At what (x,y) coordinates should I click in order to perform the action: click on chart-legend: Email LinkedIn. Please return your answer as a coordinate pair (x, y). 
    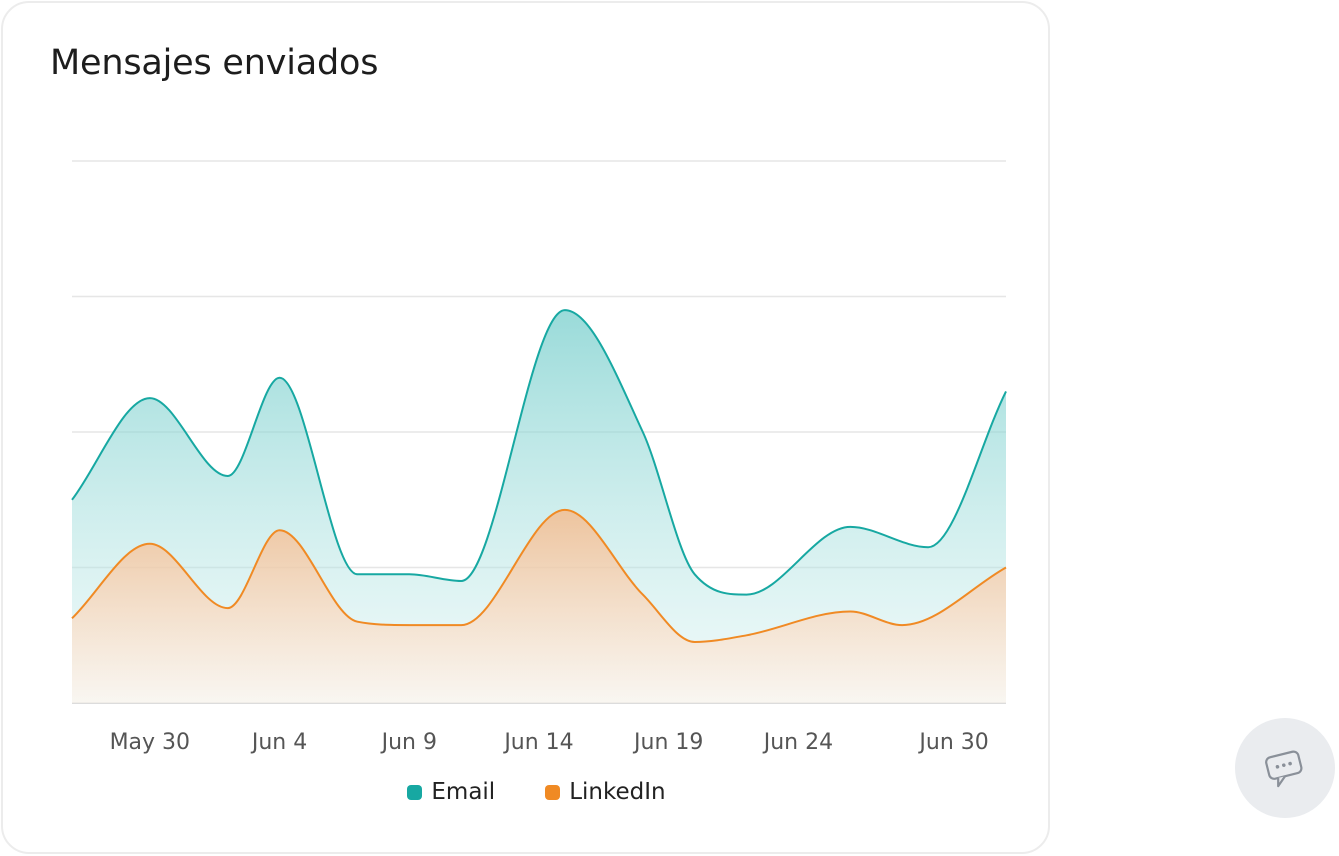
    Looking at the image, I should click on (527, 792).